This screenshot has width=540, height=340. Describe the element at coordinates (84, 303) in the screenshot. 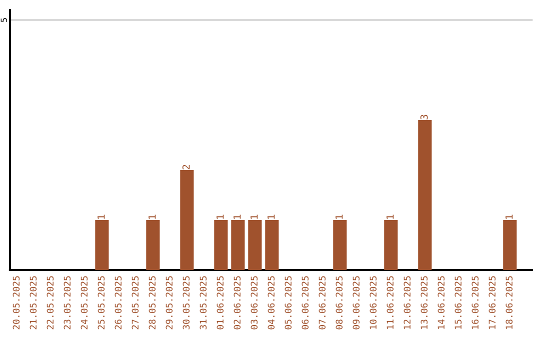

I see `x-tick-label: 24.05.2025` at that location.